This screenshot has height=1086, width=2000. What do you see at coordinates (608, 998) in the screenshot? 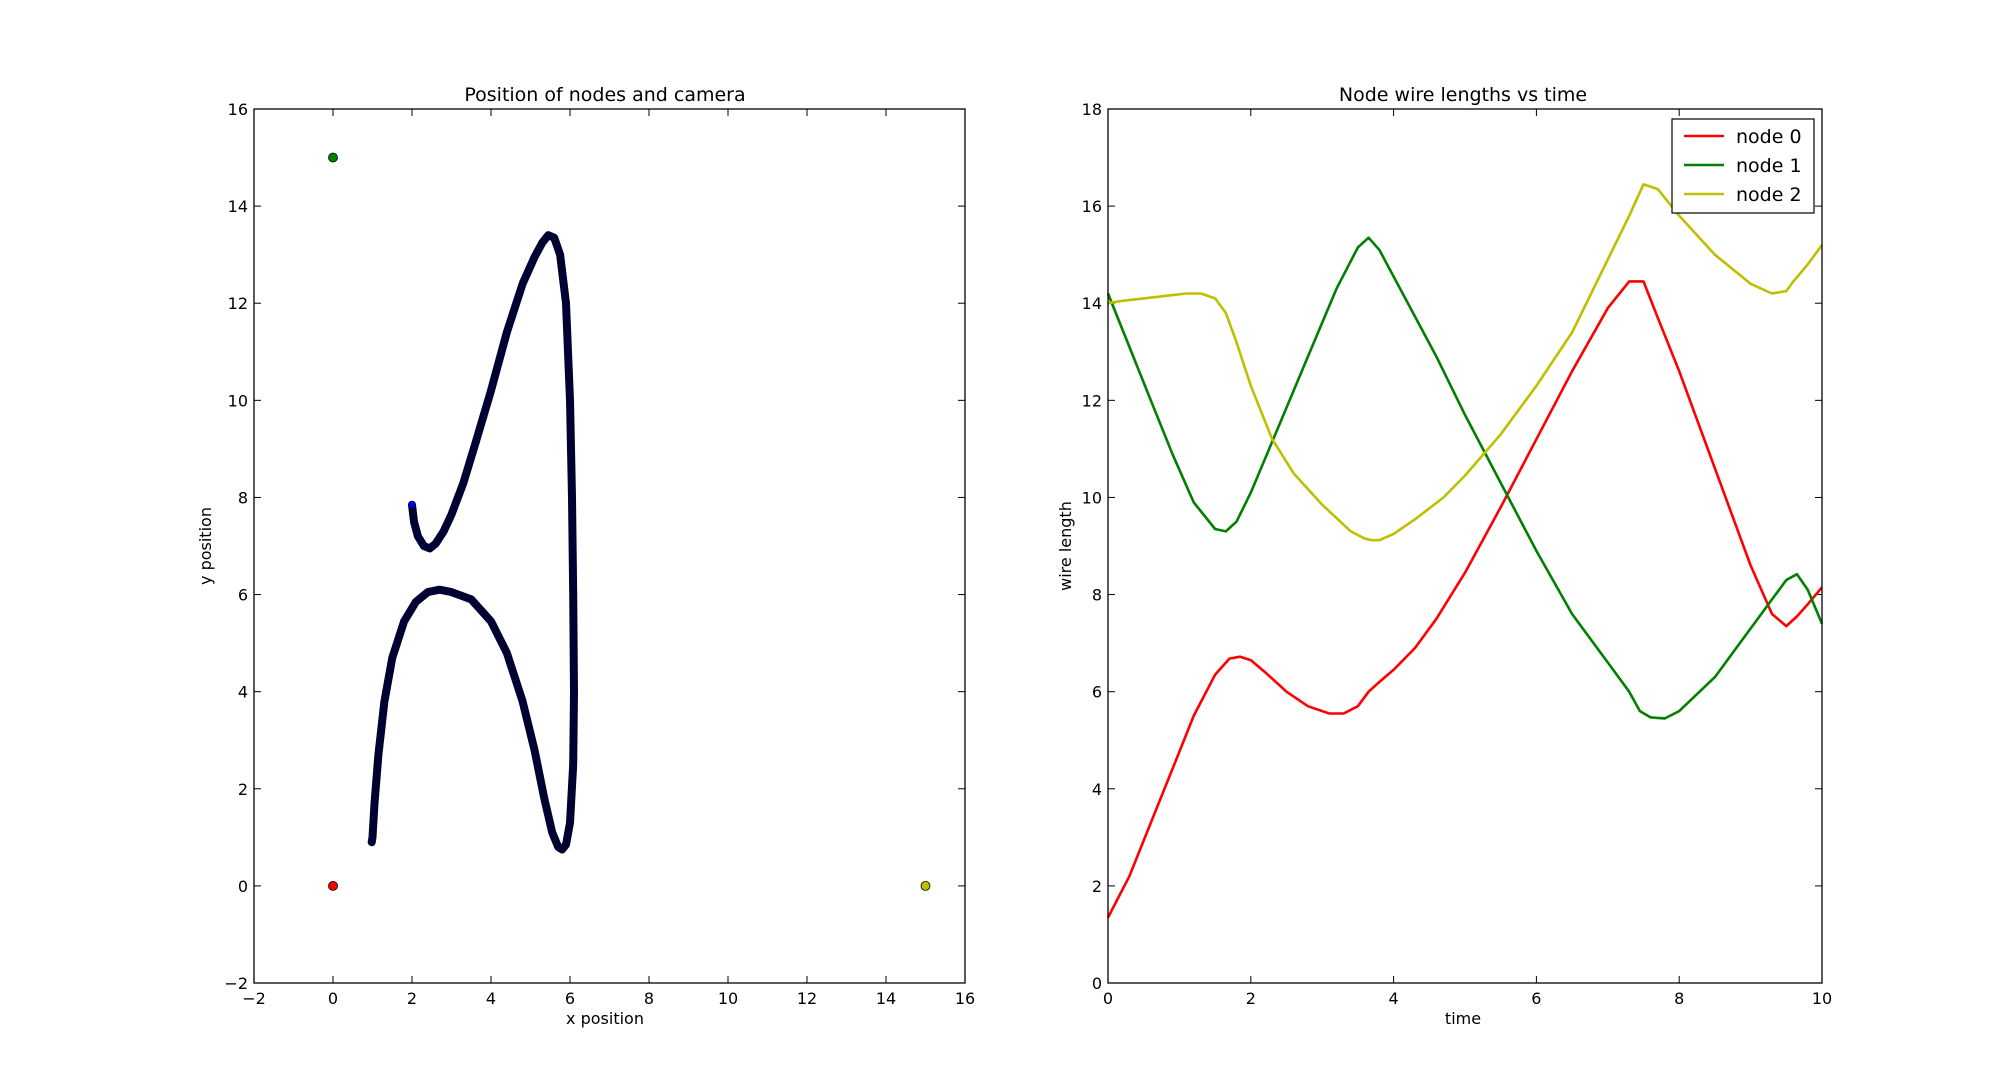
I see `x-tick-labels: −2 0 2 4 6 8 10 12 14 16` at bounding box center [608, 998].